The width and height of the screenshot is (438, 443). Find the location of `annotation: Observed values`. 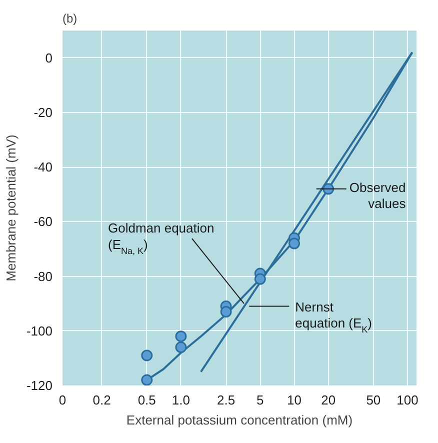

annotation: Observed values is located at coordinates (377, 196).